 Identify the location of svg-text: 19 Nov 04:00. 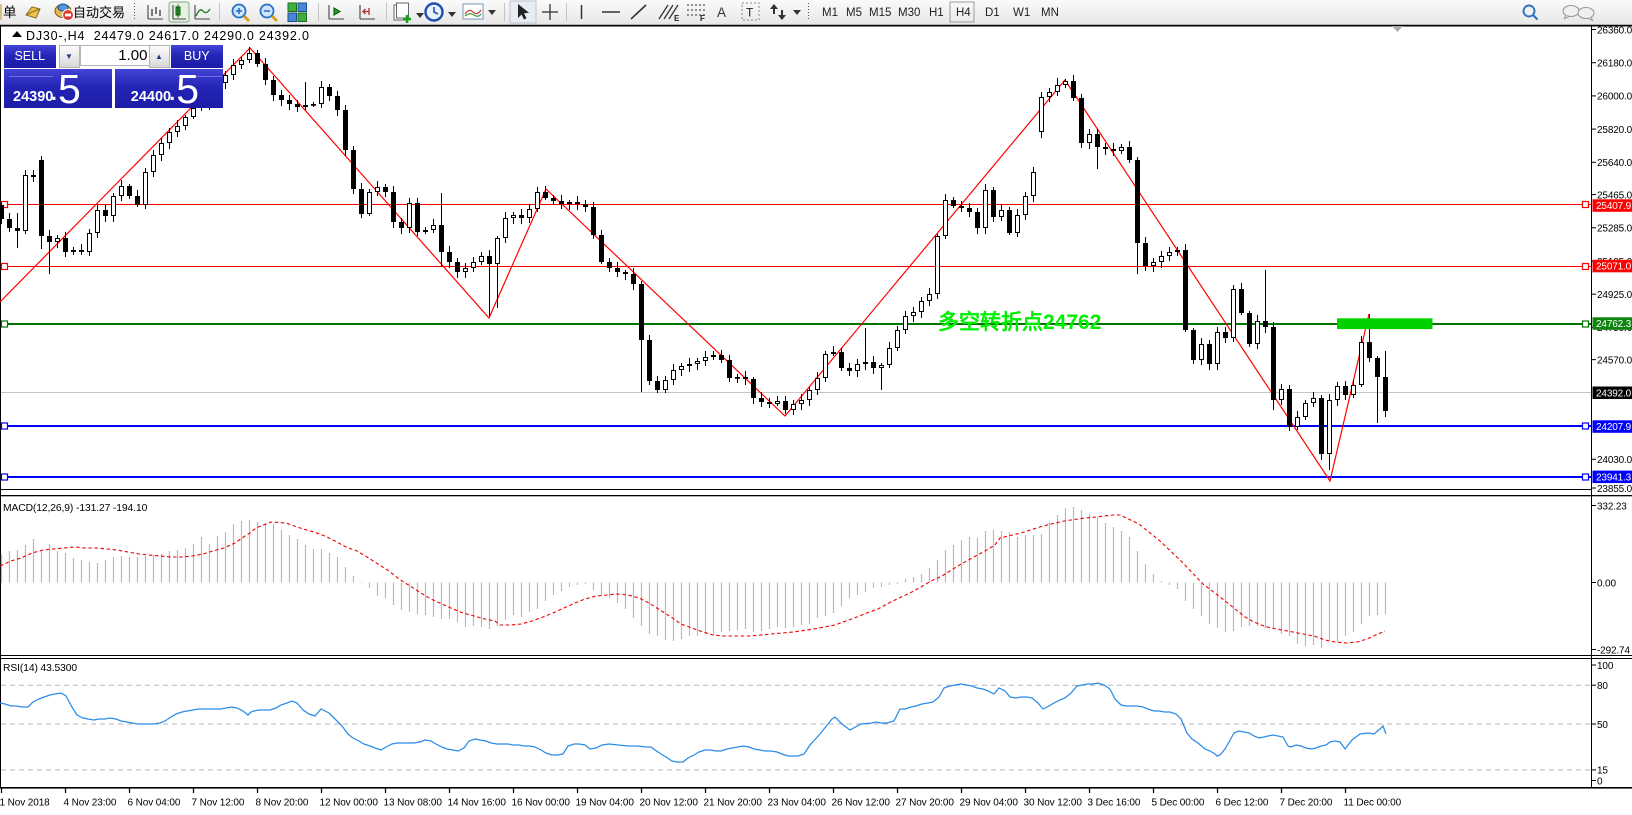
(605, 803).